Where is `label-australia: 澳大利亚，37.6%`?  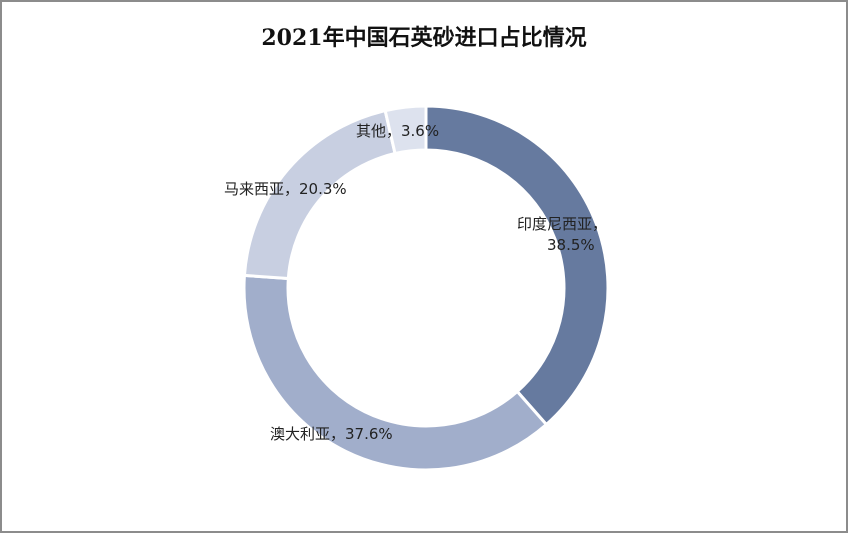
label-australia: 澳大利亚，37.6% is located at coordinates (331, 434).